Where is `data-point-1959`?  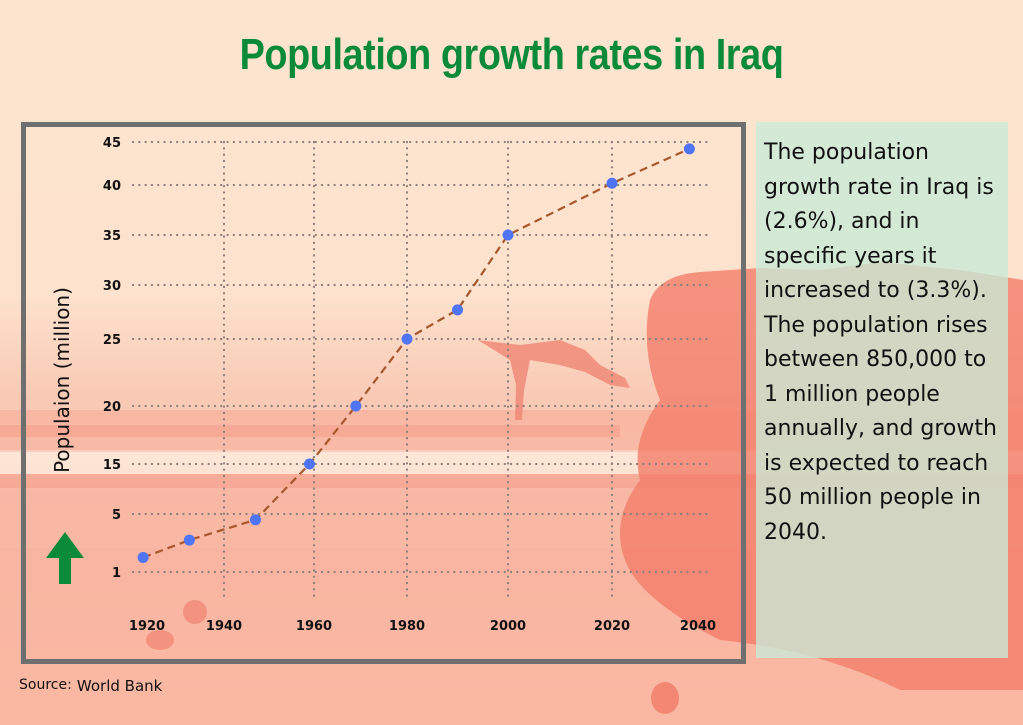
data-point-1959 is located at coordinates (309, 464).